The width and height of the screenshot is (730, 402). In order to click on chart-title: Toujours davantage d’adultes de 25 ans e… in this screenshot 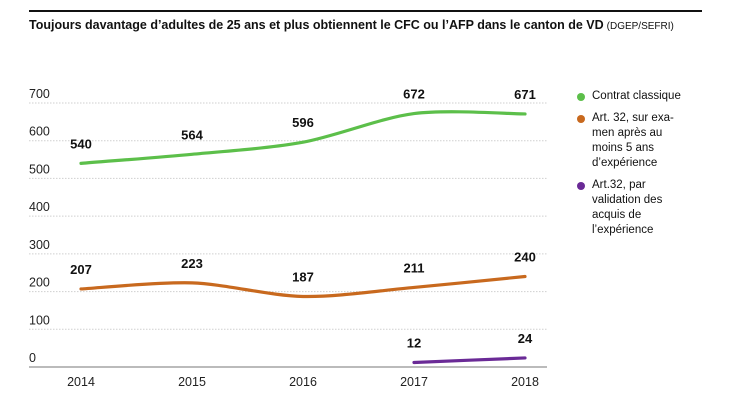, I will do `click(369, 25)`.